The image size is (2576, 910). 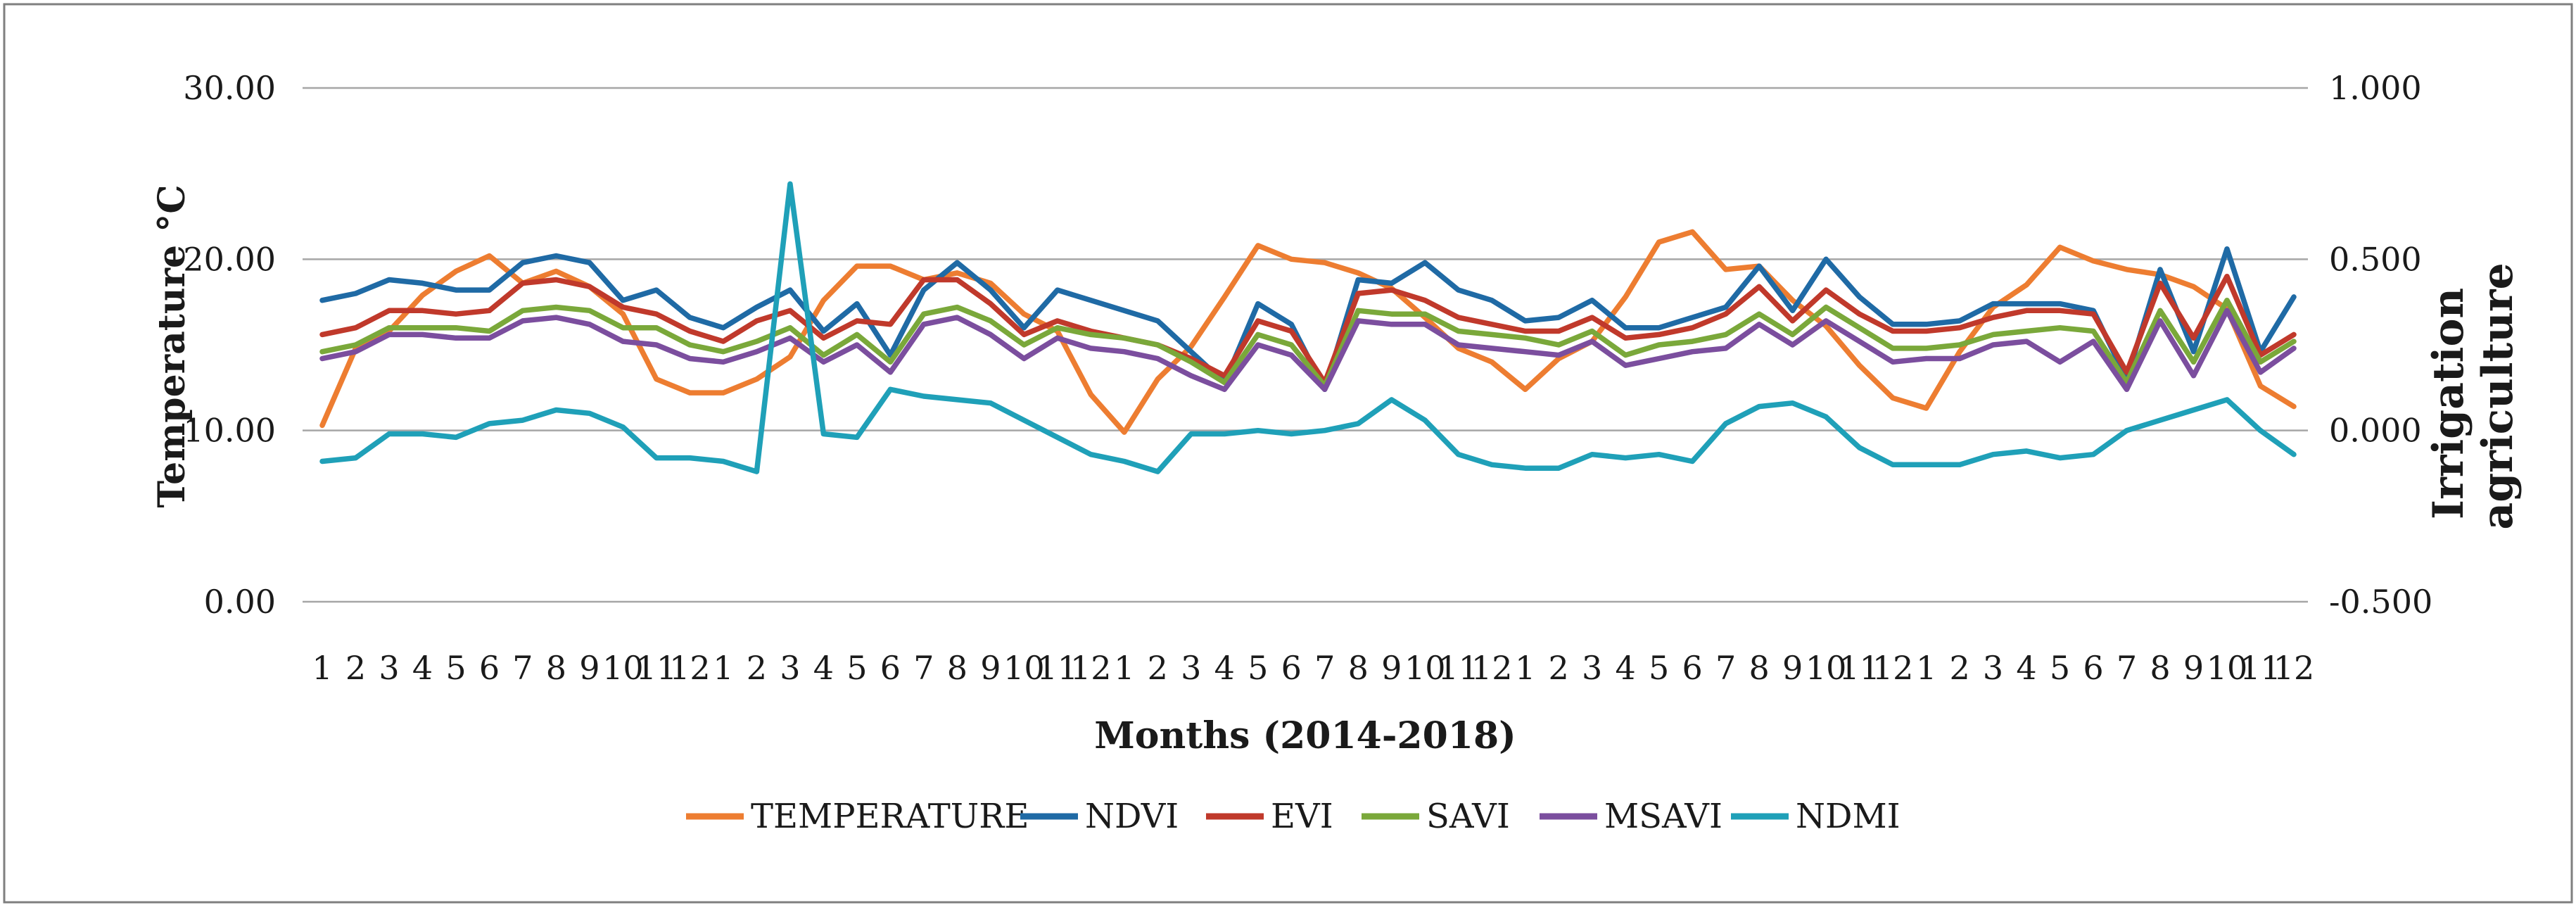 What do you see at coordinates (1302, 816) in the screenshot?
I see `legend-label: EVI` at bounding box center [1302, 816].